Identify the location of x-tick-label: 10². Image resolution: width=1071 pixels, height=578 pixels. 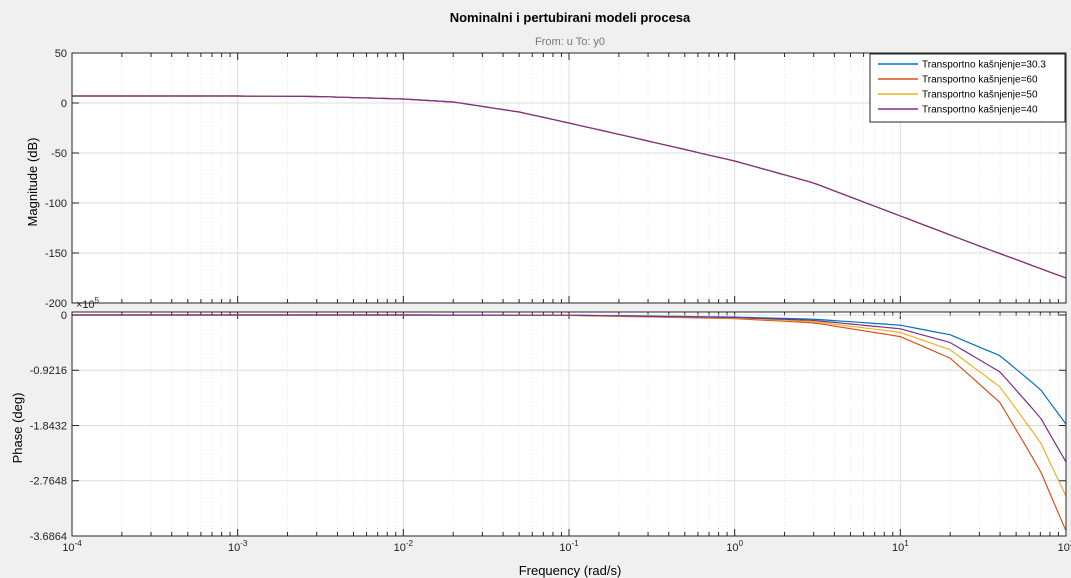
(1064, 546).